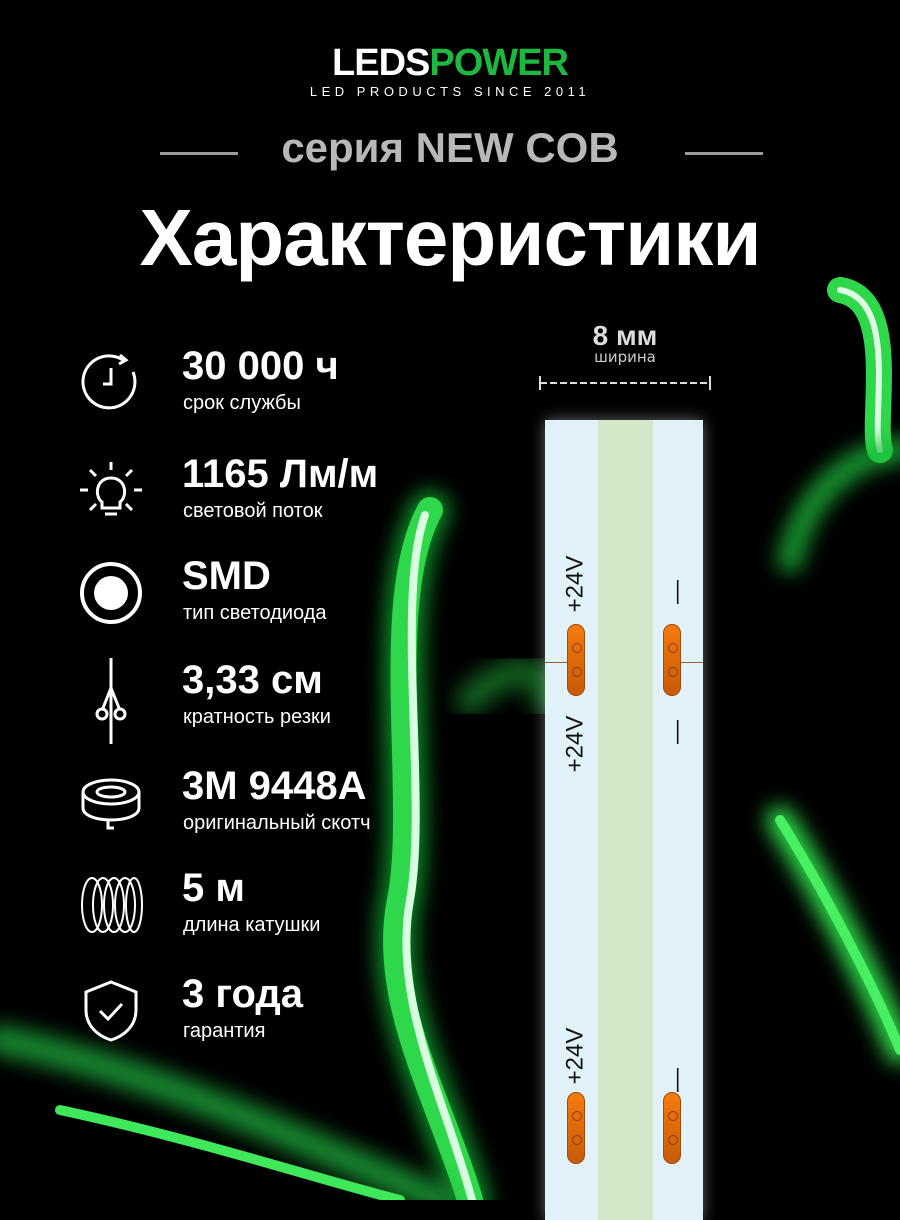 This screenshot has width=900, height=1220. I want to click on strip-width-dimension: 8 мм ширина, so click(625, 358).